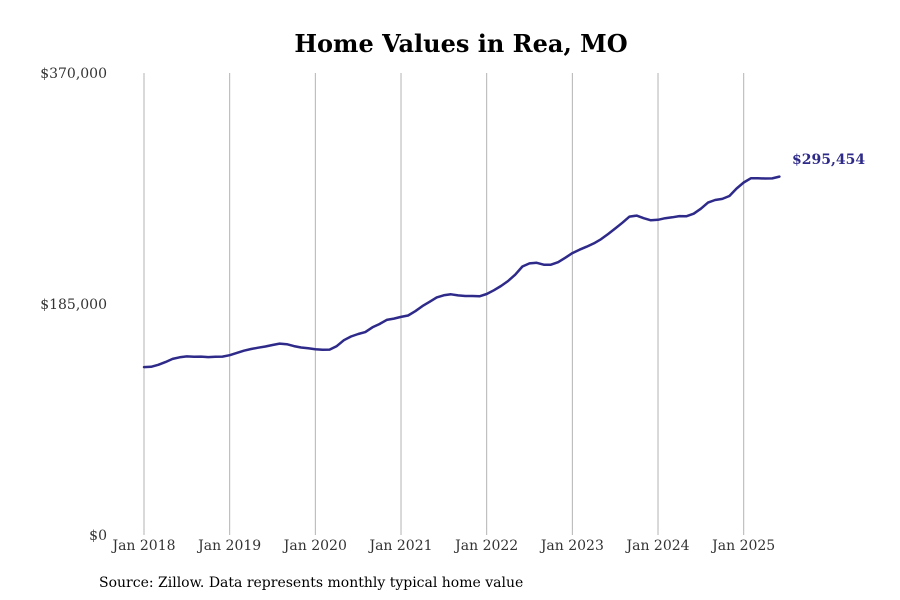  Describe the element at coordinates (656, 546) in the screenshot. I see `x-tick-label: Jan 2024` at that location.